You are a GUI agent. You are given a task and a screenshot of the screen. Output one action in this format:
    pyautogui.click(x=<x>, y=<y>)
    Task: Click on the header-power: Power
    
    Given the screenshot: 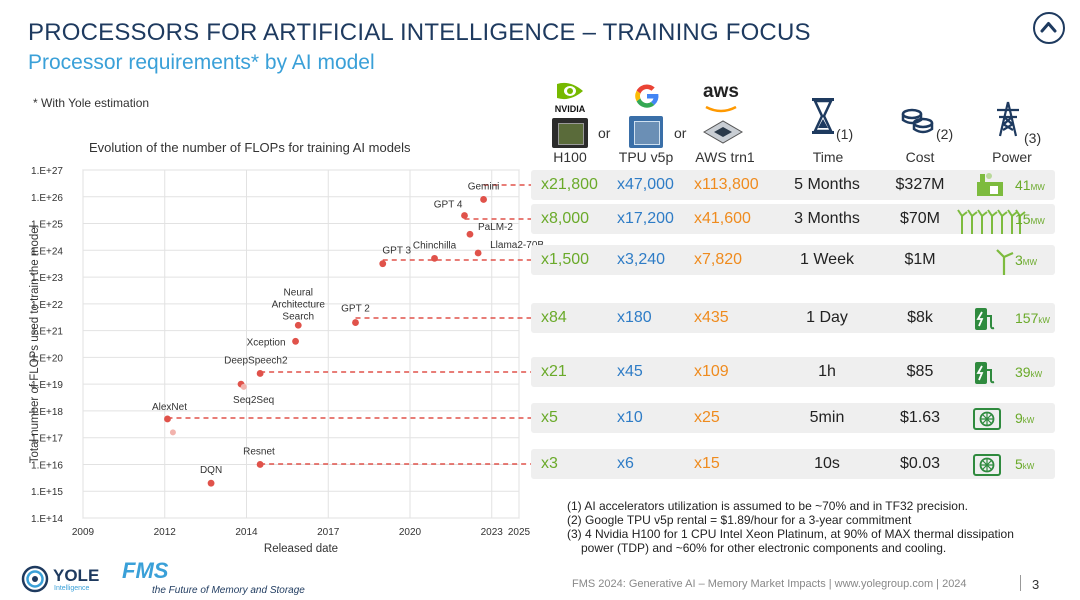 What is the action you would take?
    pyautogui.click(x=1012, y=157)
    